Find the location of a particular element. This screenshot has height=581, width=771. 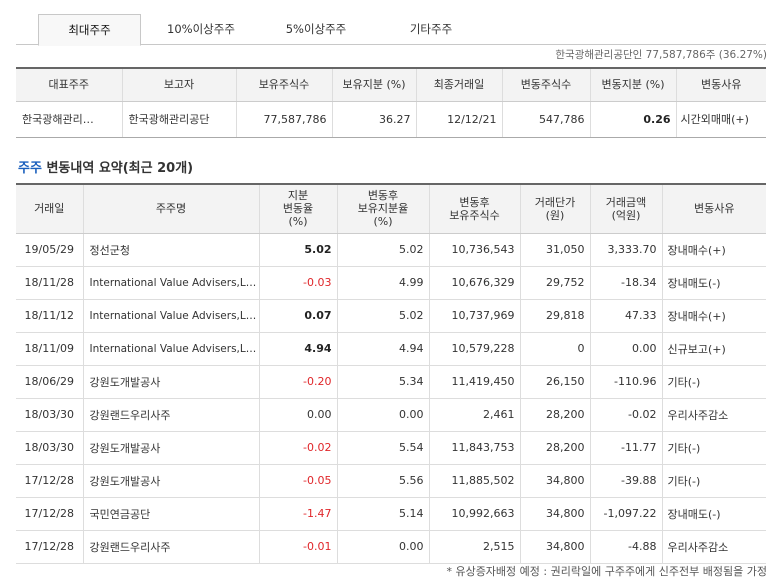

unit-price: 26,150 is located at coordinates (555, 382).